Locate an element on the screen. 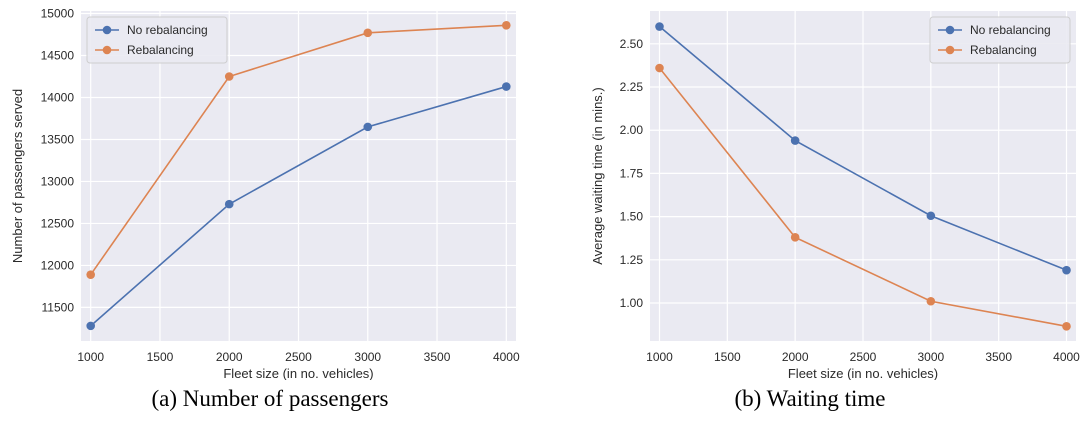  y-tick-label: 13000 is located at coordinates (58, 181).